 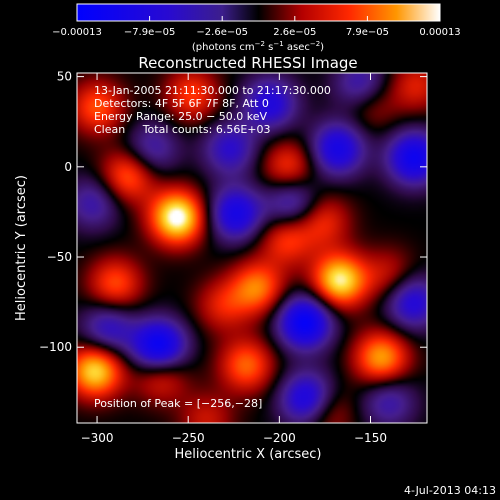 I want to click on x-tick-label: −150, so click(x=370, y=438).